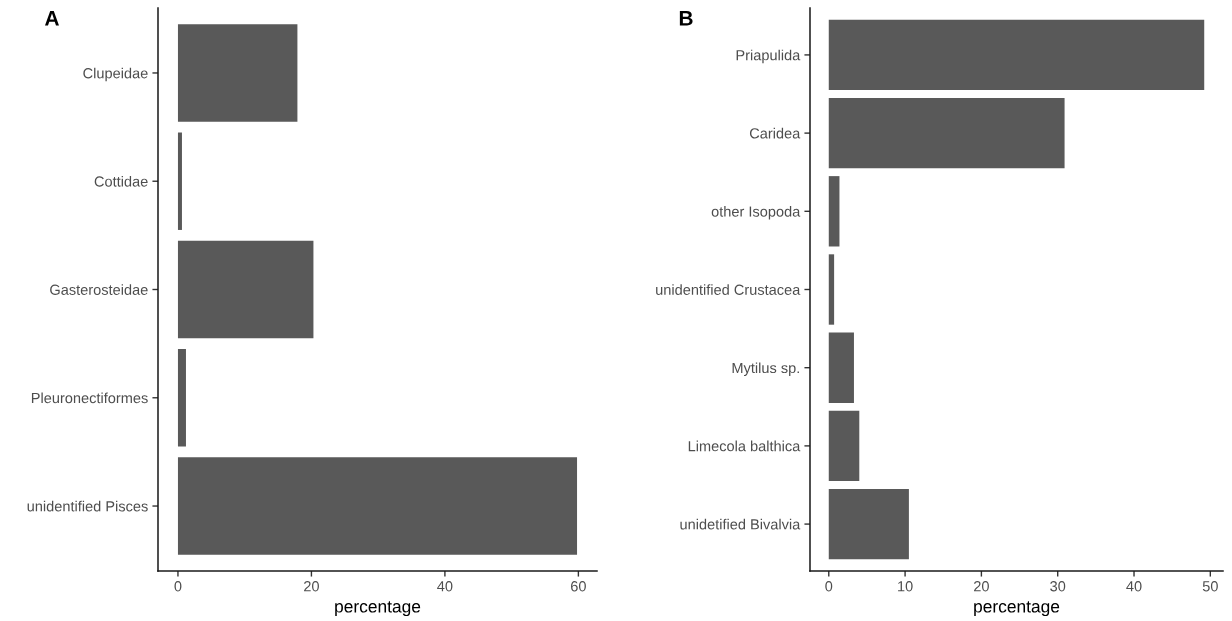 Image resolution: width=1232 pixels, height=621 pixels. Describe the element at coordinates (775, 133) in the screenshot. I see `y-tick-label: Caridea` at that location.